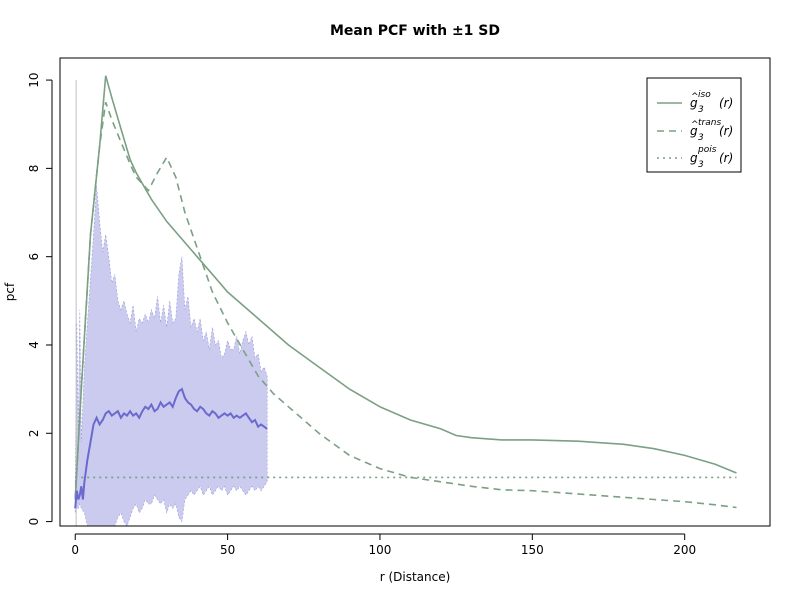 The width and height of the screenshot is (800, 600). Describe the element at coordinates (34, 79) in the screenshot. I see `y-tick-label: 10` at that location.